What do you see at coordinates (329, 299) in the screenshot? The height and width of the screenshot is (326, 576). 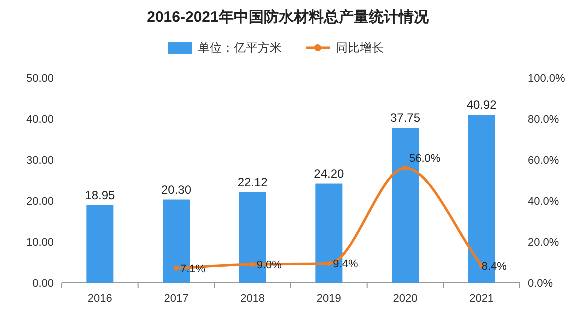 I see `x-tick-label: 2019` at bounding box center [329, 299].